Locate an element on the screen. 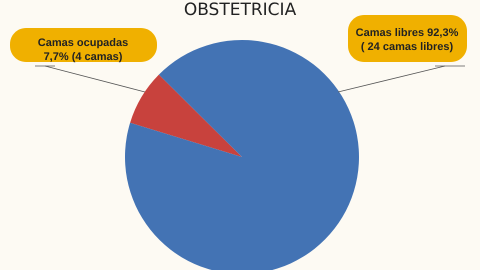 This screenshot has height=270, width=480. slice-label: Camas libres 92,3% ( 24 camas libres) is located at coordinates (407, 40).